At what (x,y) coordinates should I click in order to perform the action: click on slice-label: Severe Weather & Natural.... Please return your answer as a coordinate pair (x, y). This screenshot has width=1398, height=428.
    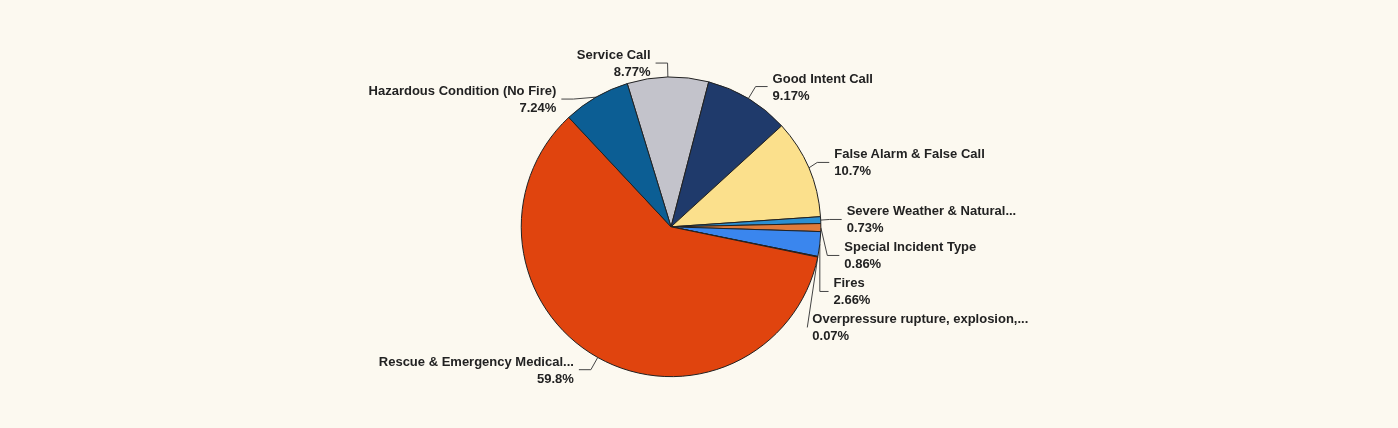
    Looking at the image, I should click on (931, 211).